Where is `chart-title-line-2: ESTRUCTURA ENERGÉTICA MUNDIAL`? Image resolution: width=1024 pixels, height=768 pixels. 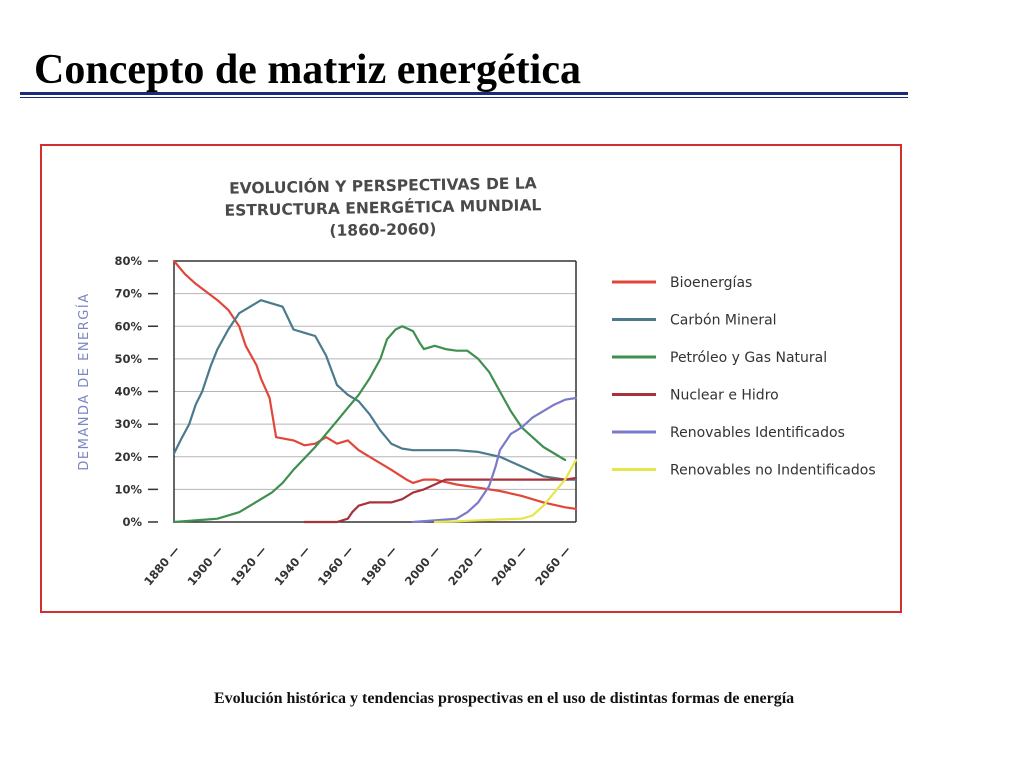
chart-title-line-2: ESTRUCTURA ENERGÉTICA MUNDIAL is located at coordinates (382, 207).